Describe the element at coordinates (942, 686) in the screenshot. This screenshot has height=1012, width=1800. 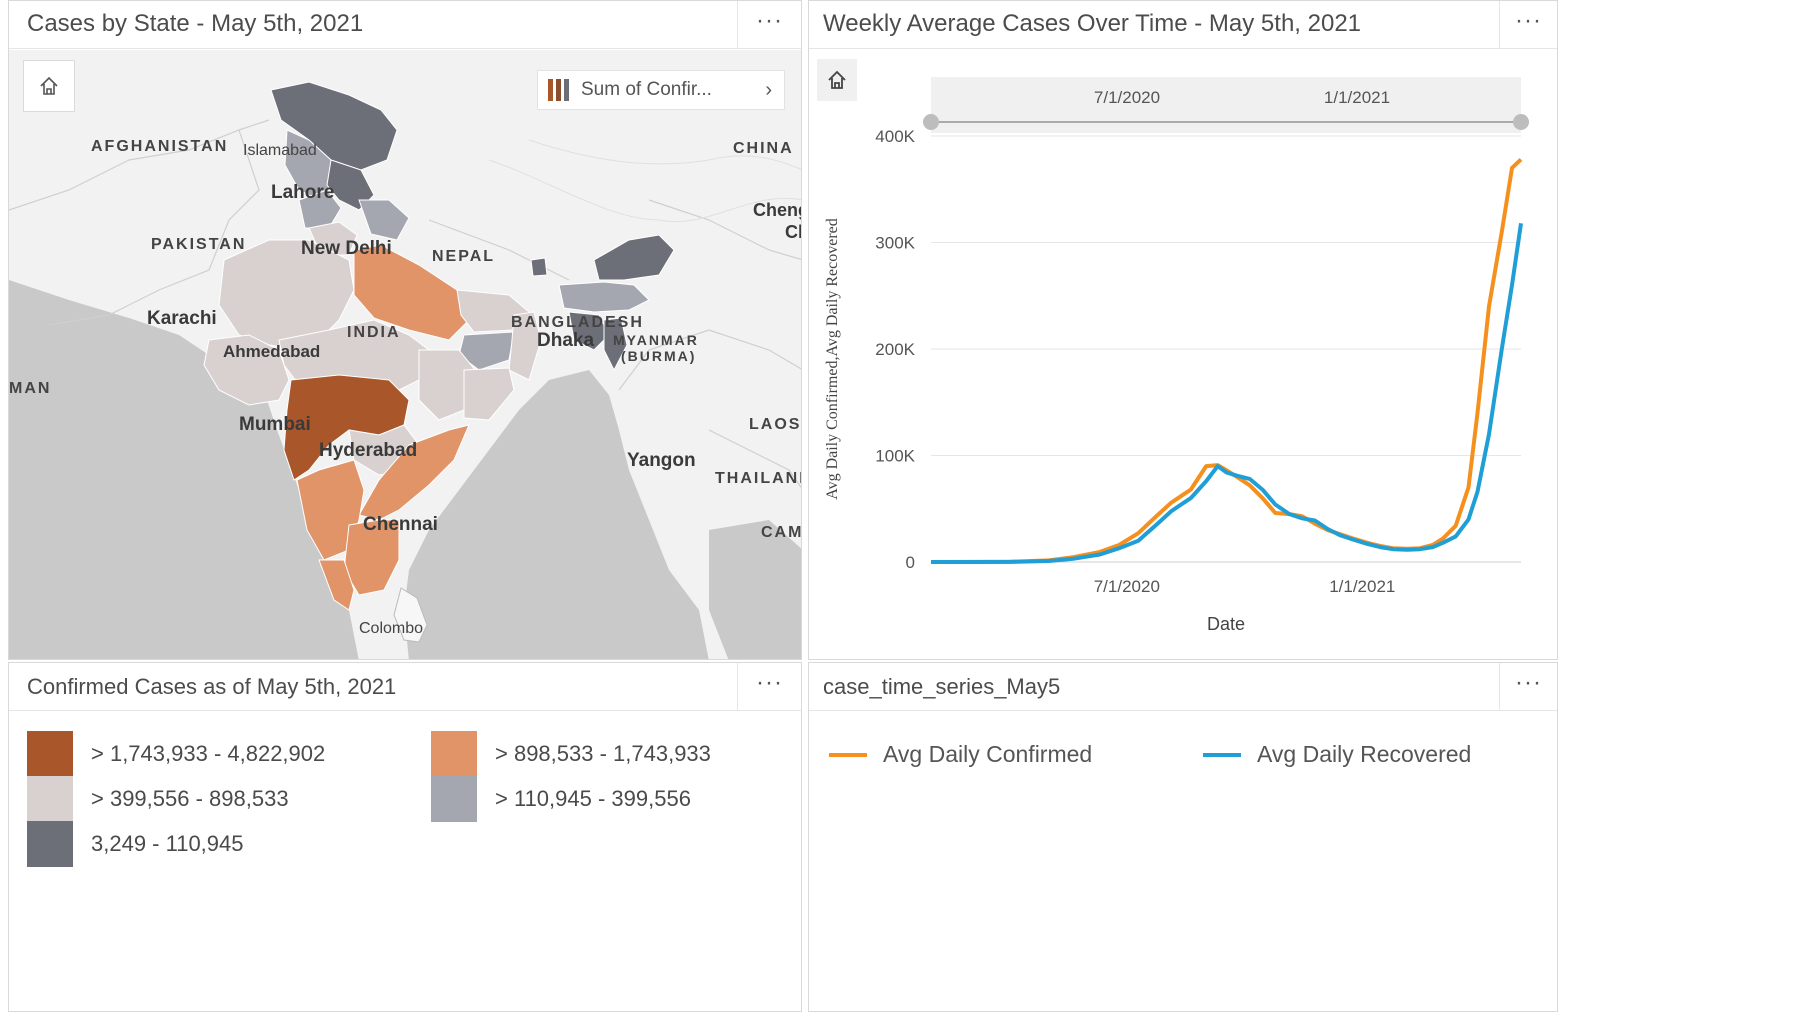
I see `series-card-title: case_time_series_May5` at that location.